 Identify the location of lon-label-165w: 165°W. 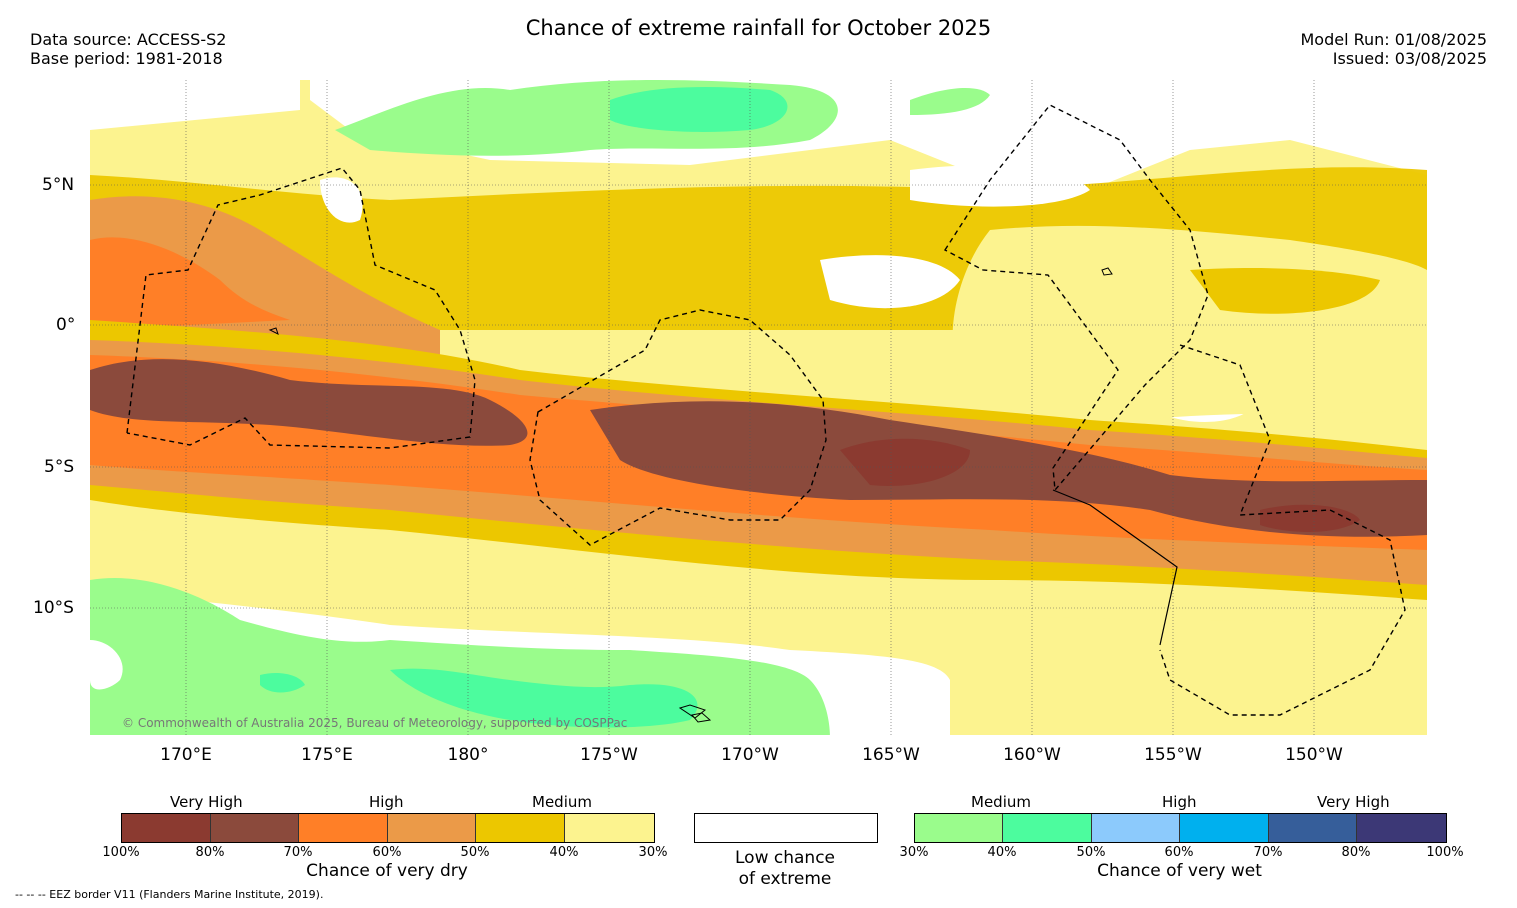
(891, 755).